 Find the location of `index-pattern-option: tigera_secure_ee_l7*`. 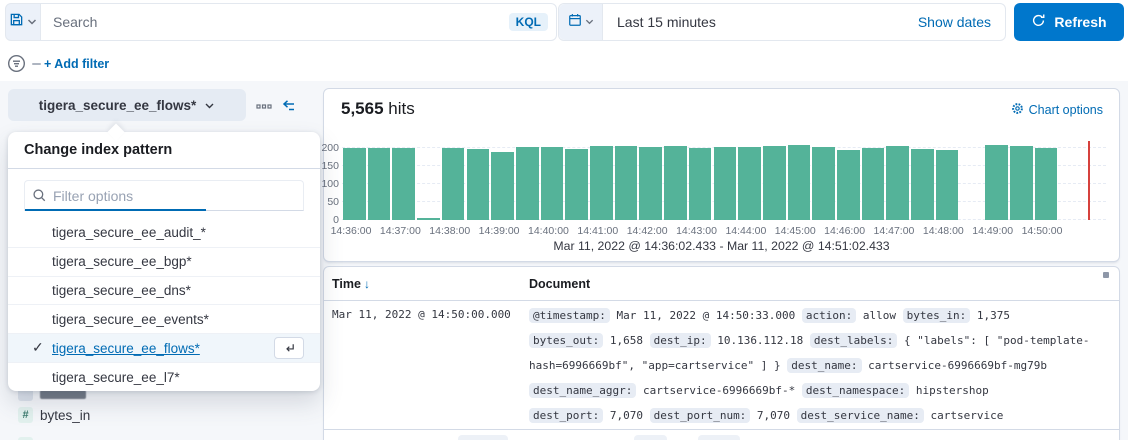

index-pattern-option: tigera_secure_ee_l7* is located at coordinates (164, 377).